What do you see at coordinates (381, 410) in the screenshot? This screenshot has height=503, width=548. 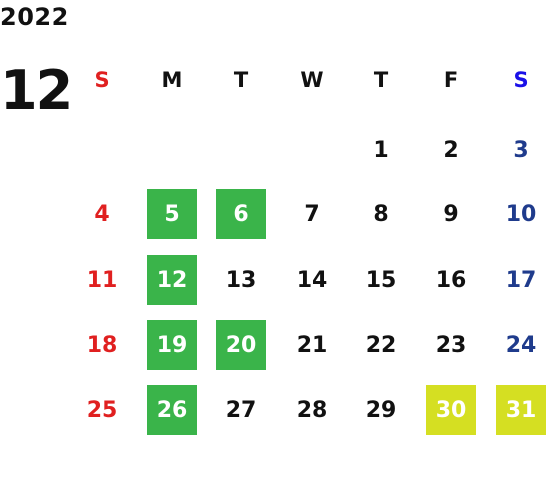 I see `calendar-day-29: 29` at bounding box center [381, 410].